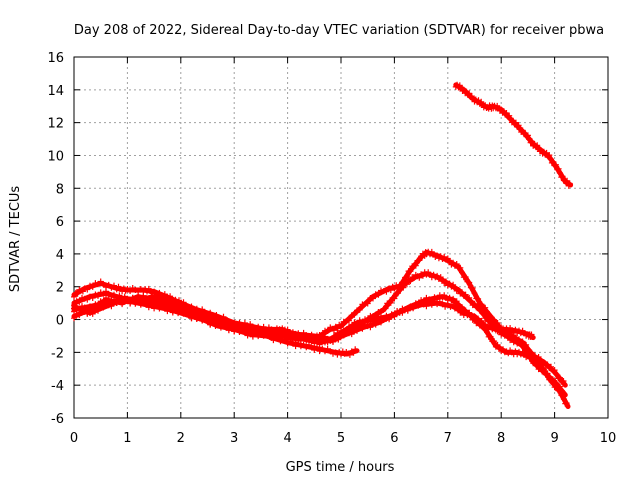  Describe the element at coordinates (554, 438) in the screenshot. I see `x-tick-label: 9` at that location.